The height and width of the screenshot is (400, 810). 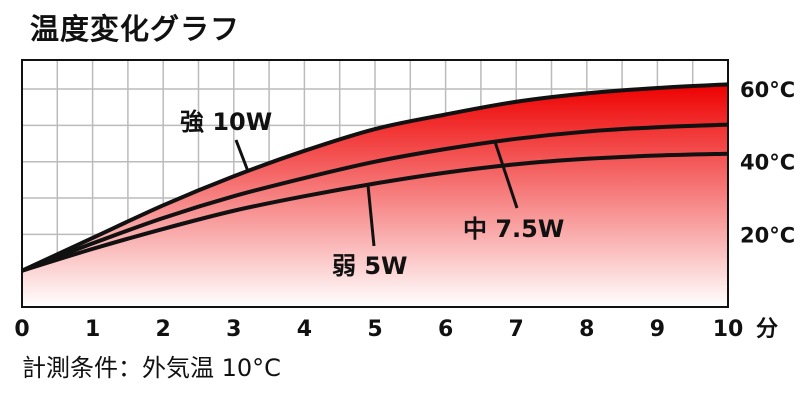 What do you see at coordinates (767, 329) in the screenshot?
I see `x-unit-label: 分` at bounding box center [767, 329].